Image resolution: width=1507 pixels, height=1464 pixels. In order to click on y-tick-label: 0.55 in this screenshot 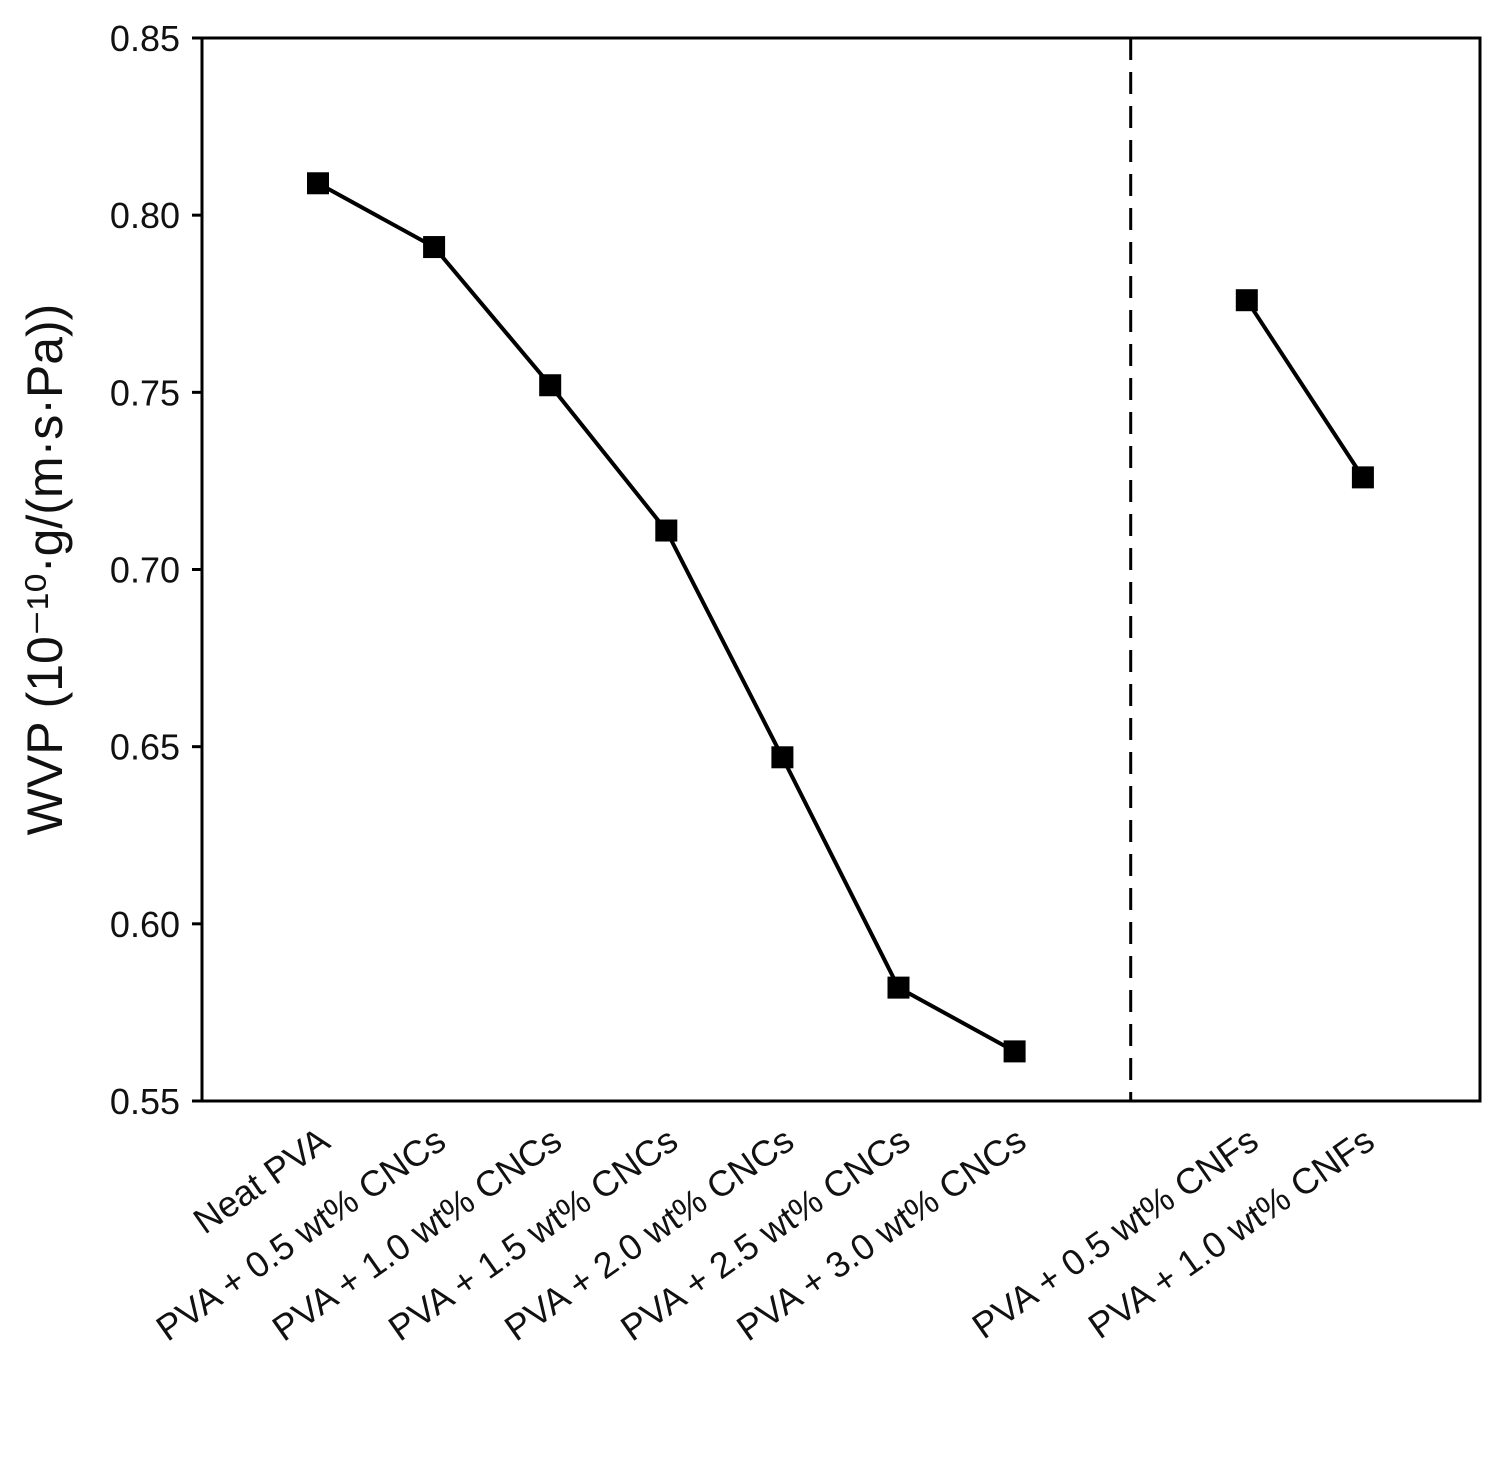, I will do `click(145, 1101)`.